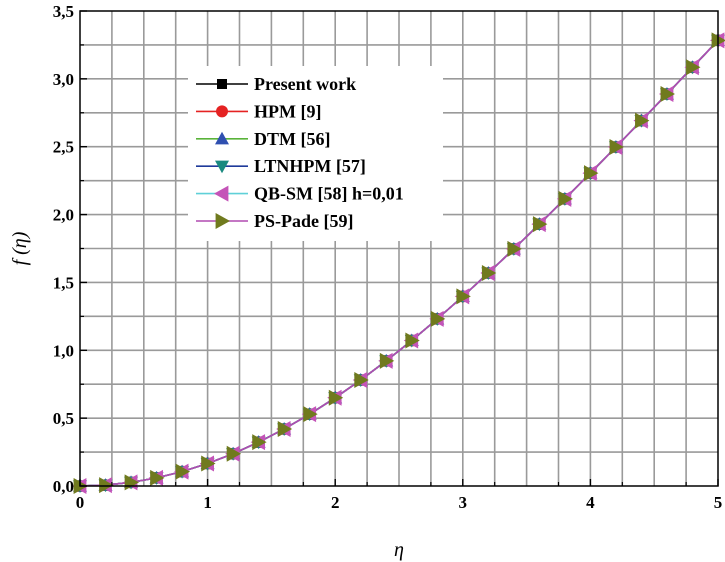  What do you see at coordinates (310, 166) in the screenshot?
I see `legend-label-3: LTNHPM [57]` at bounding box center [310, 166].